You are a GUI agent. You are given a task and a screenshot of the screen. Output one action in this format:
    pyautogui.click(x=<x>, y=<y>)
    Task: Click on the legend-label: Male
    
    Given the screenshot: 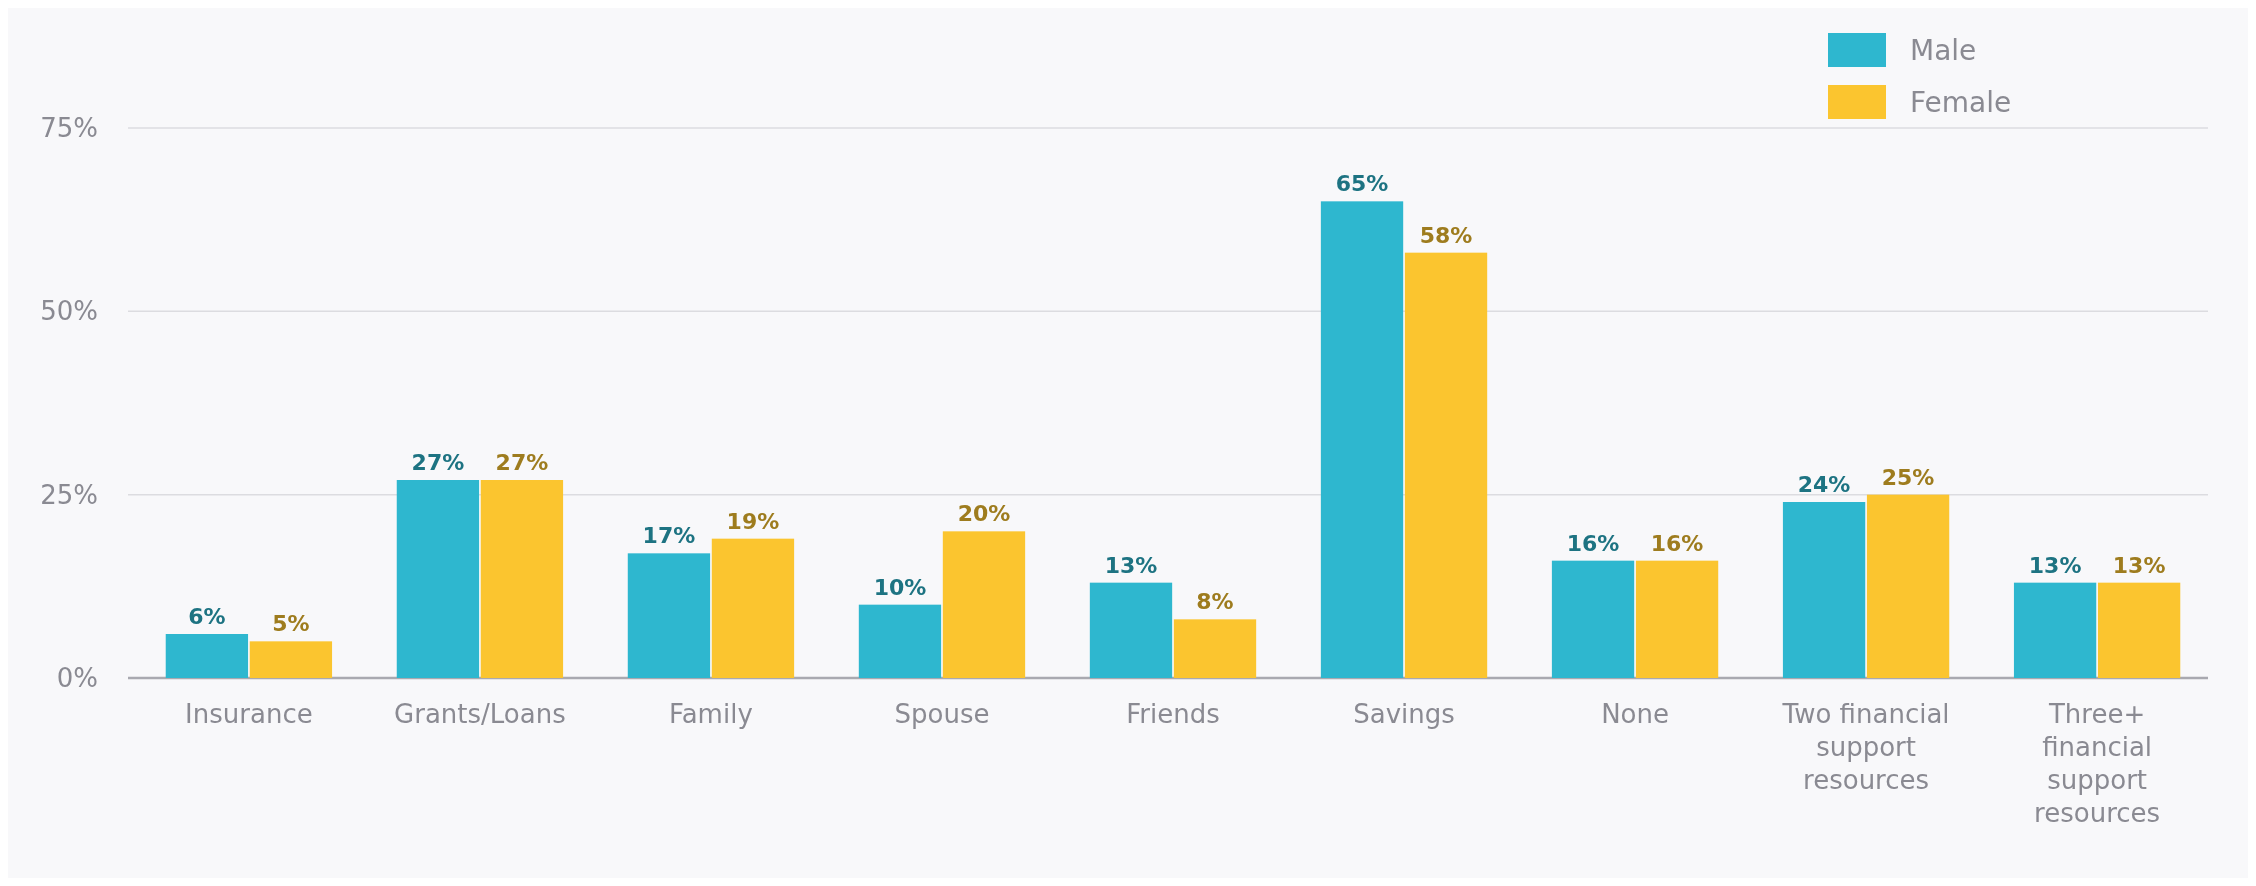 What is the action you would take?
    pyautogui.click(x=1943, y=50)
    